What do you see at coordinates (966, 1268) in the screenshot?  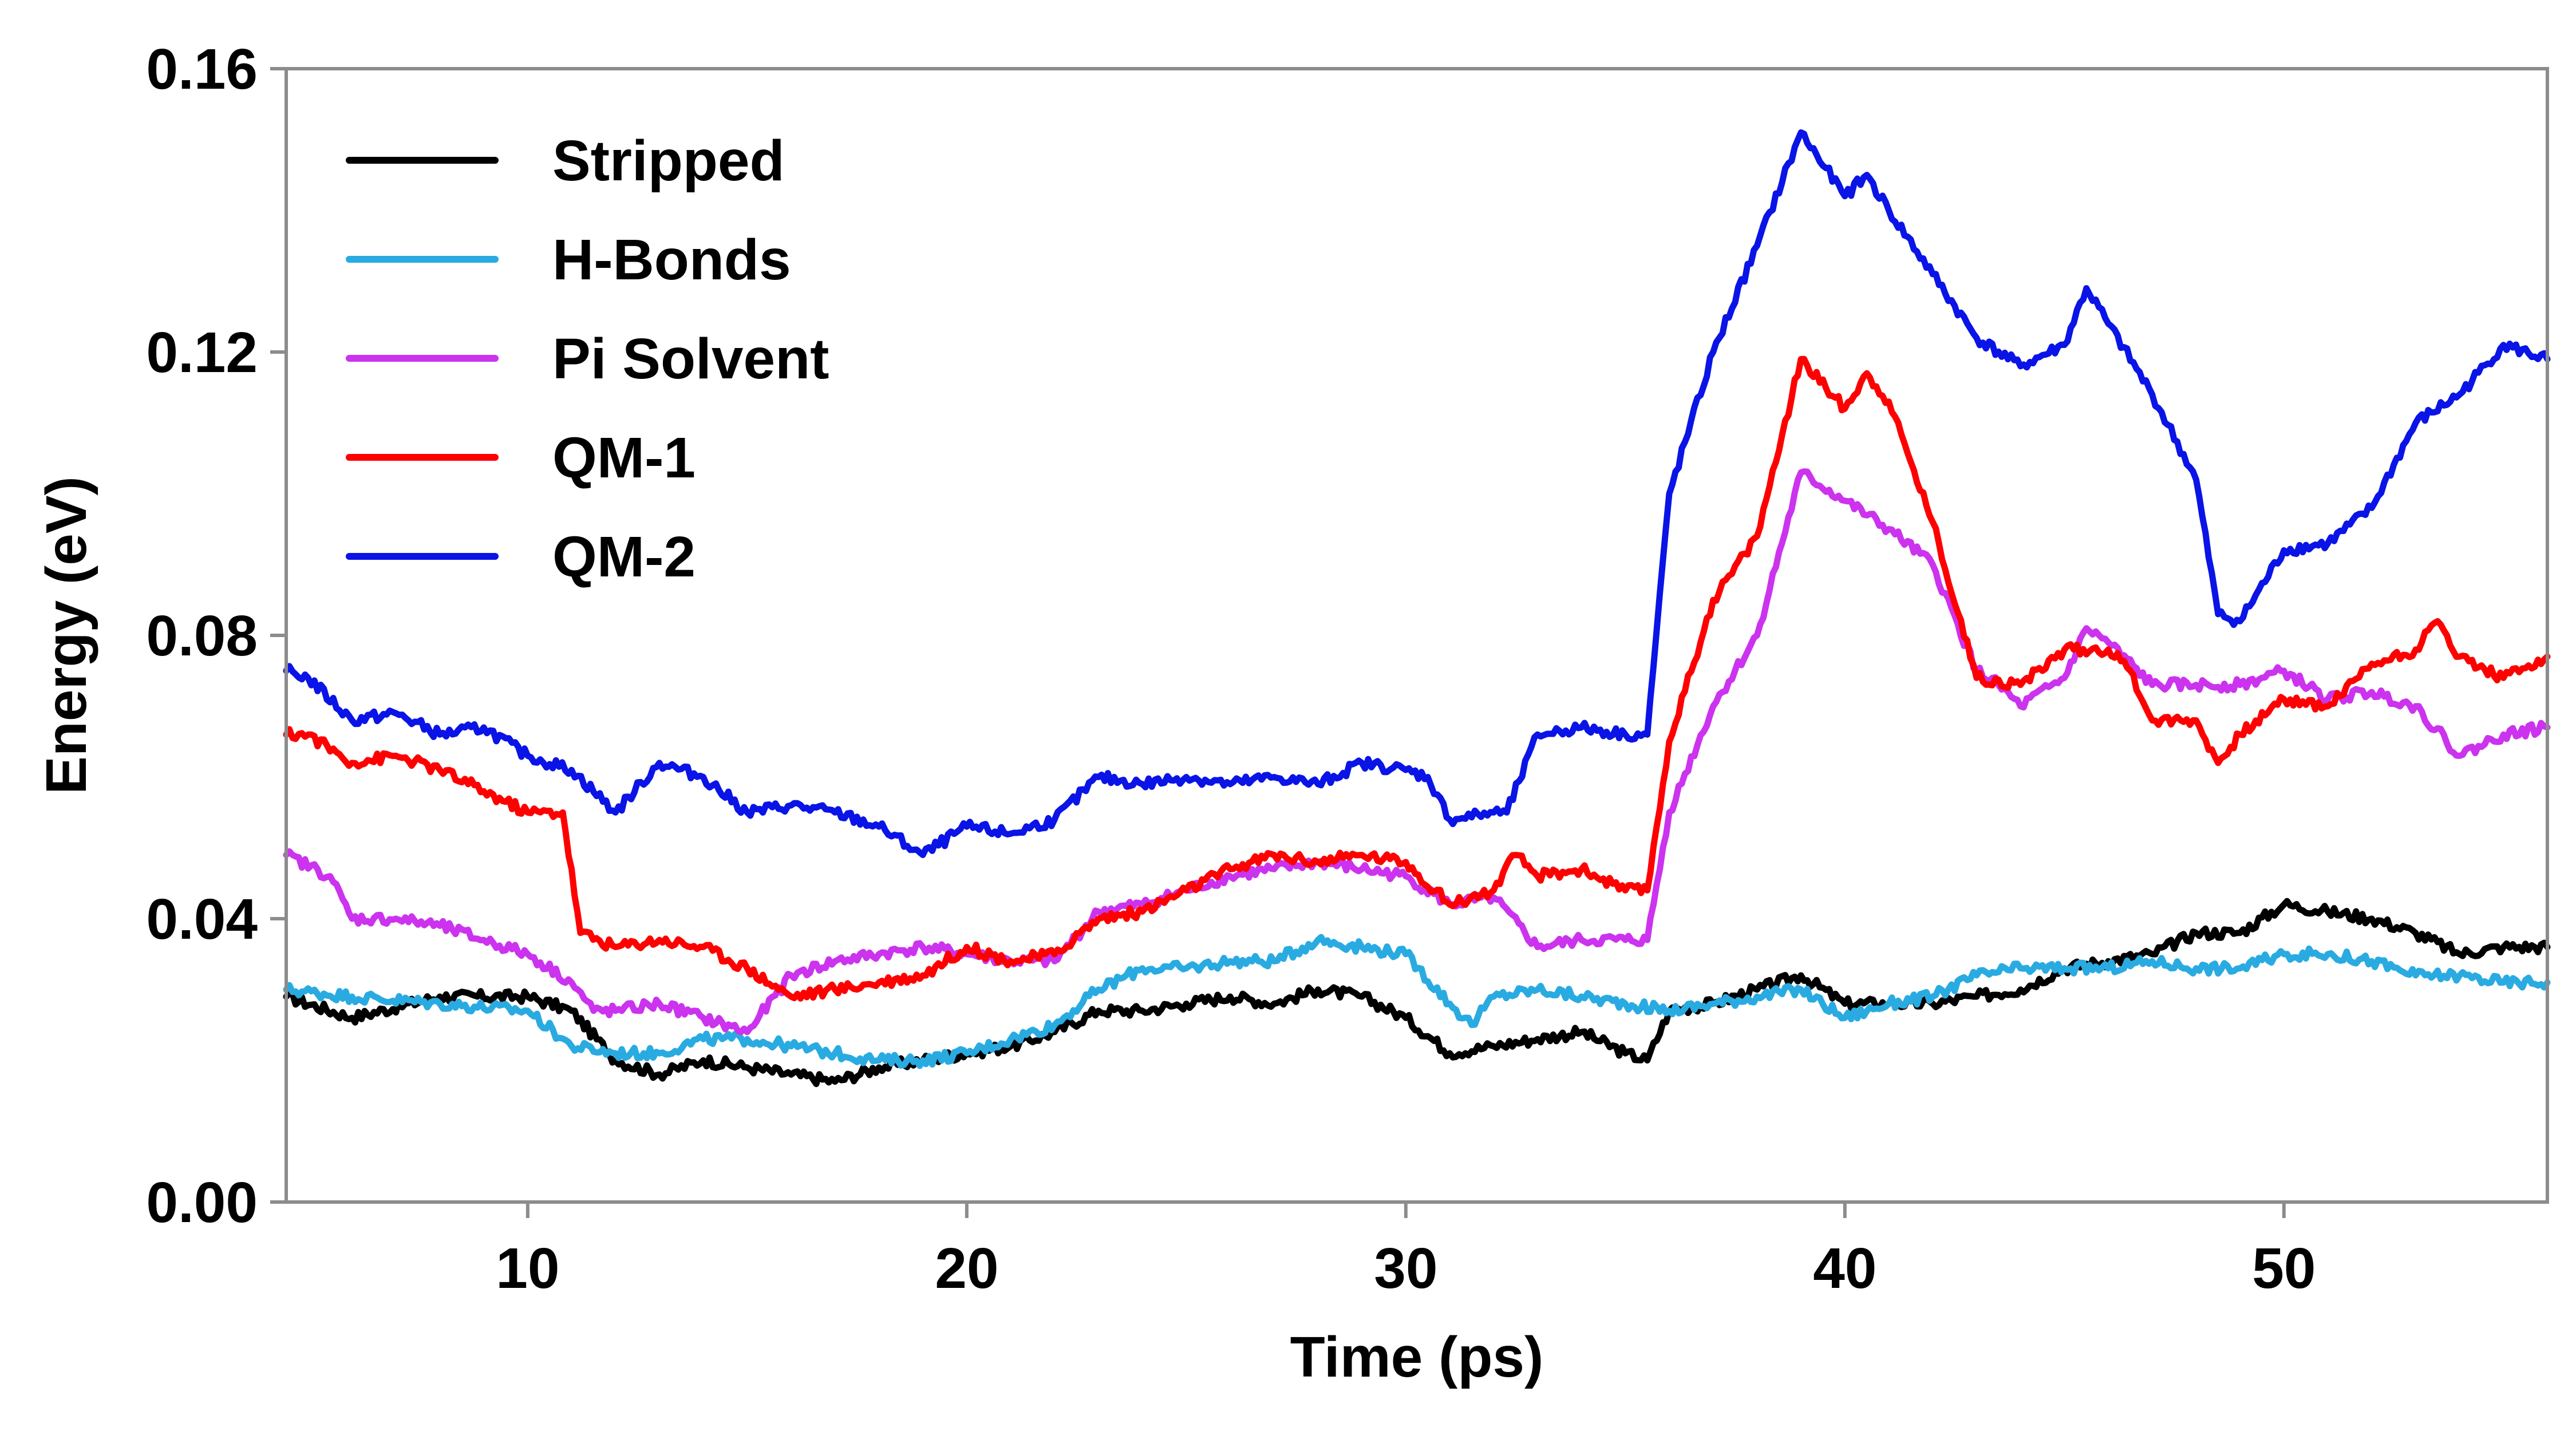 I see `x-tick-label: 20` at bounding box center [966, 1268].